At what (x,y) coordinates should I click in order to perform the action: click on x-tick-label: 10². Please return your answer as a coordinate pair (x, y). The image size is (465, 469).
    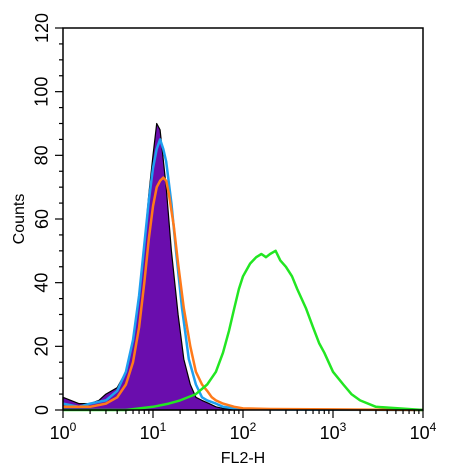
    Looking at the image, I should click on (243, 431).